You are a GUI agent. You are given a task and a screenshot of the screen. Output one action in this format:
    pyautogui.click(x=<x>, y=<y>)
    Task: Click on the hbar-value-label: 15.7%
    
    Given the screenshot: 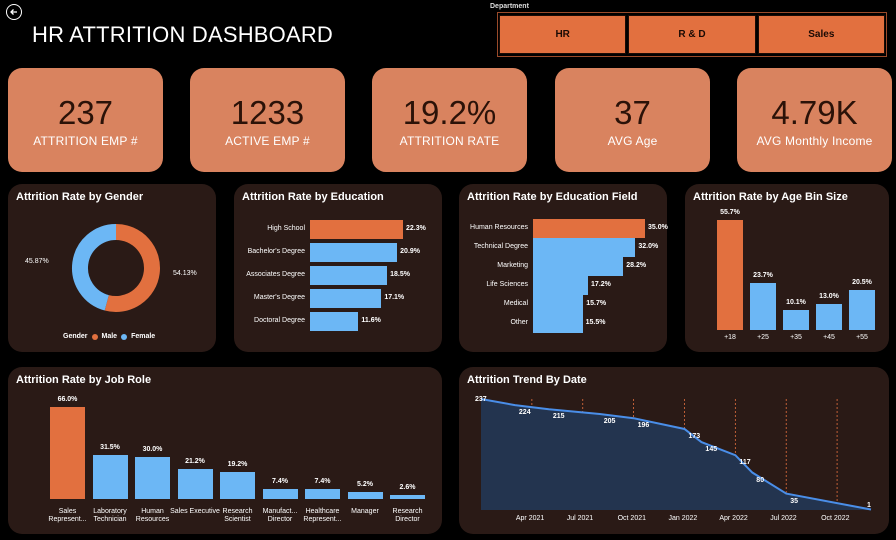 What is the action you would take?
    pyautogui.click(x=596, y=303)
    